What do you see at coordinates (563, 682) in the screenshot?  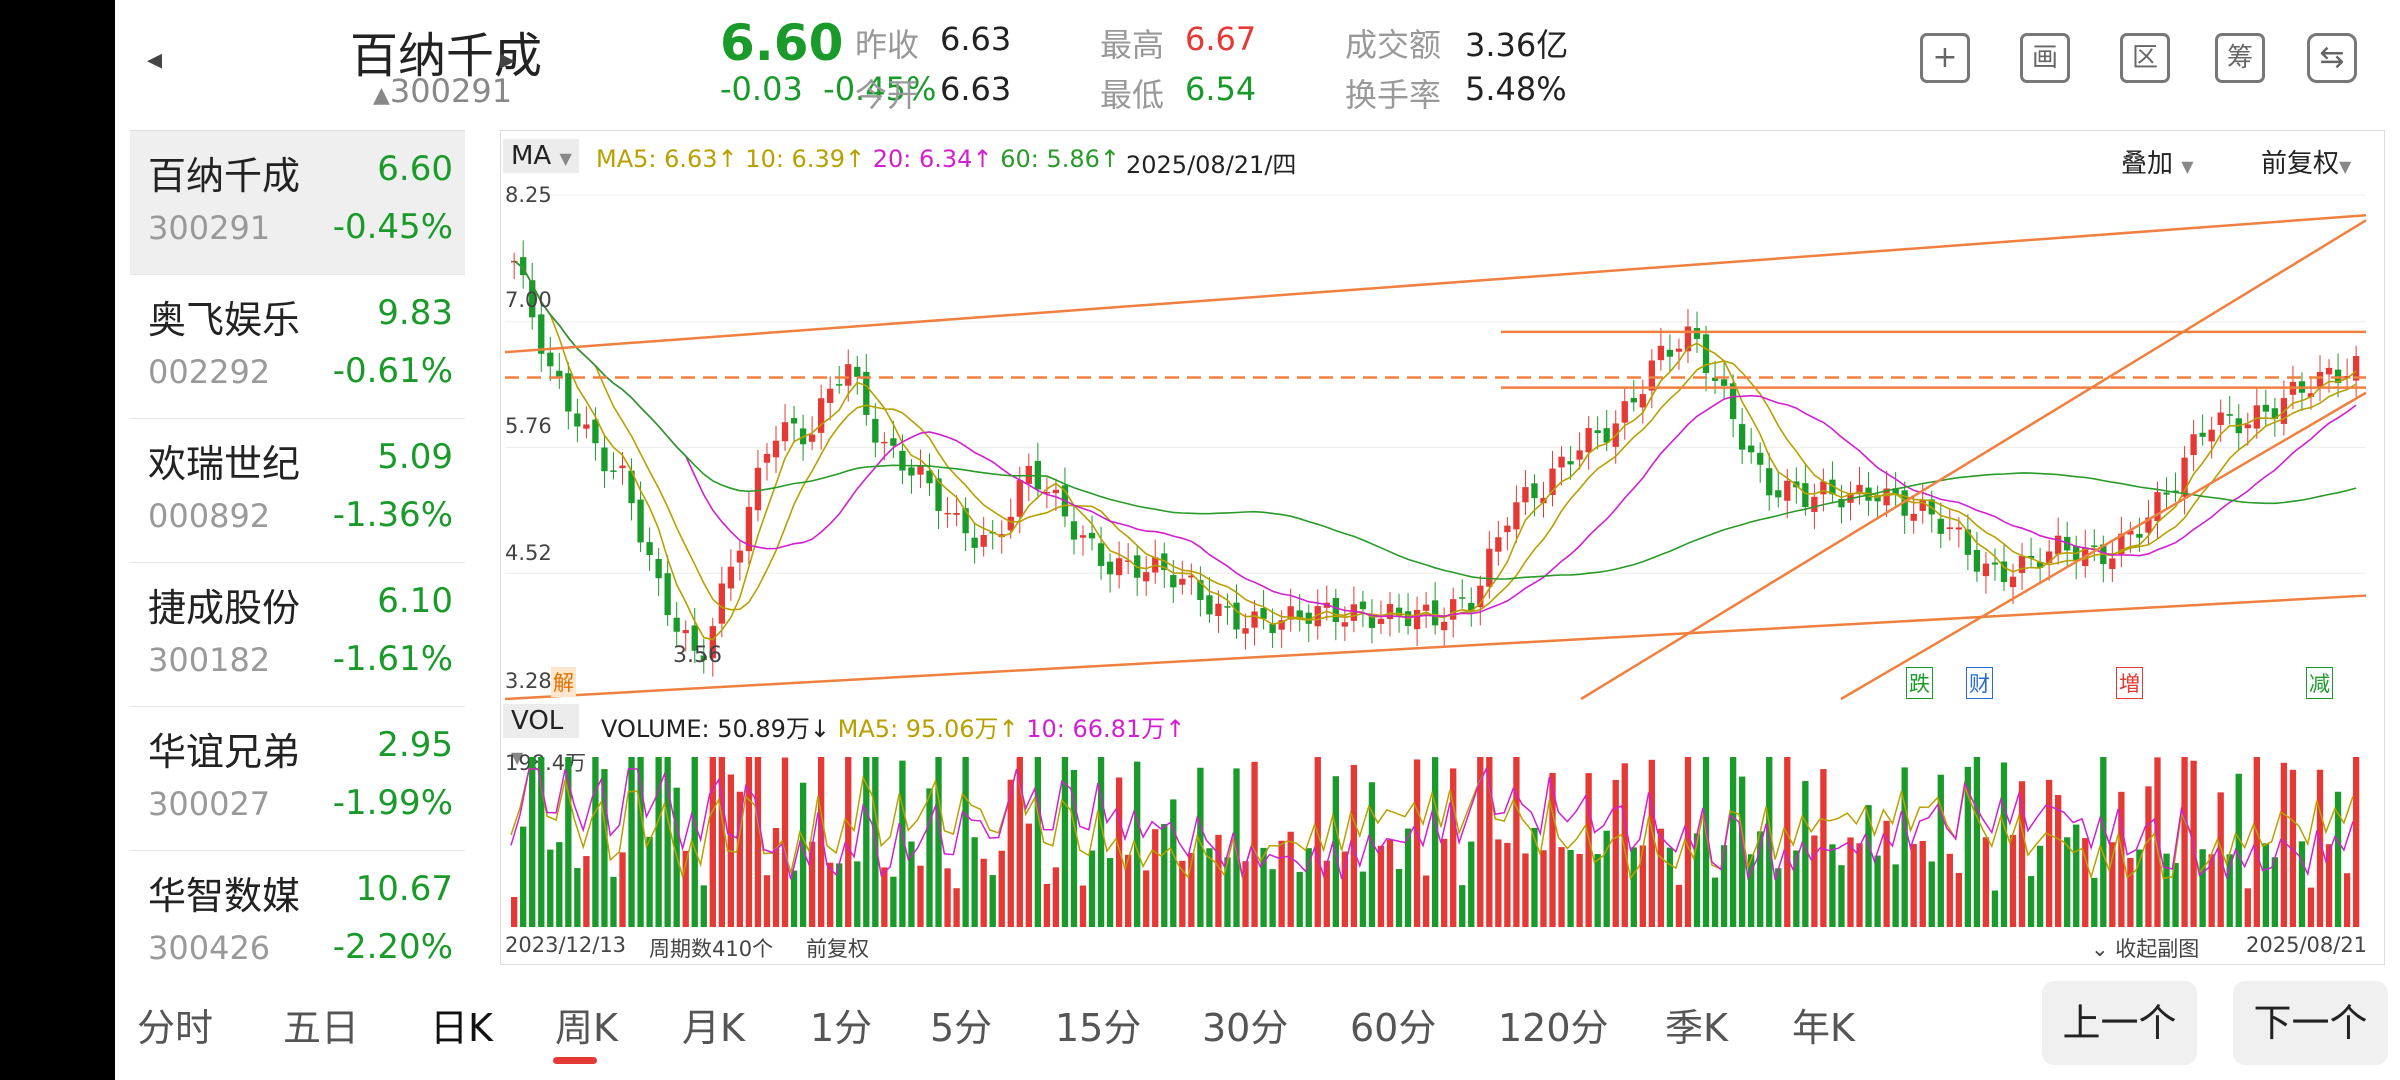 I see `event-marker-unlock: 解` at bounding box center [563, 682].